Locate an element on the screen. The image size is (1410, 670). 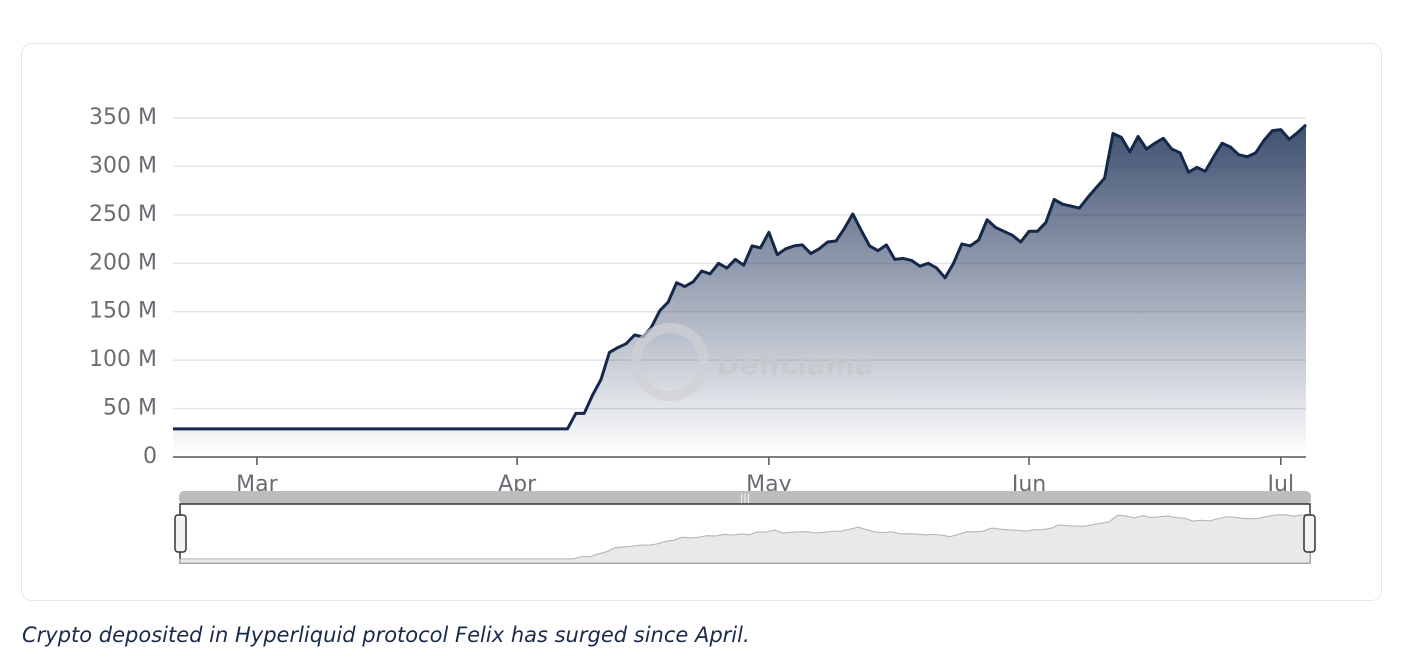
y-tick-label: 350 M is located at coordinates (123, 117).